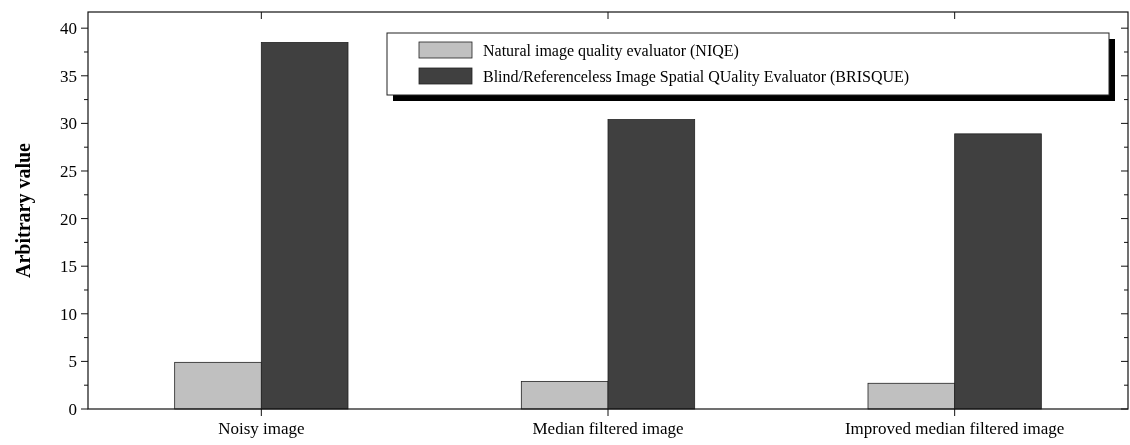  I want to click on y-tick-label: 35, so click(68, 76).